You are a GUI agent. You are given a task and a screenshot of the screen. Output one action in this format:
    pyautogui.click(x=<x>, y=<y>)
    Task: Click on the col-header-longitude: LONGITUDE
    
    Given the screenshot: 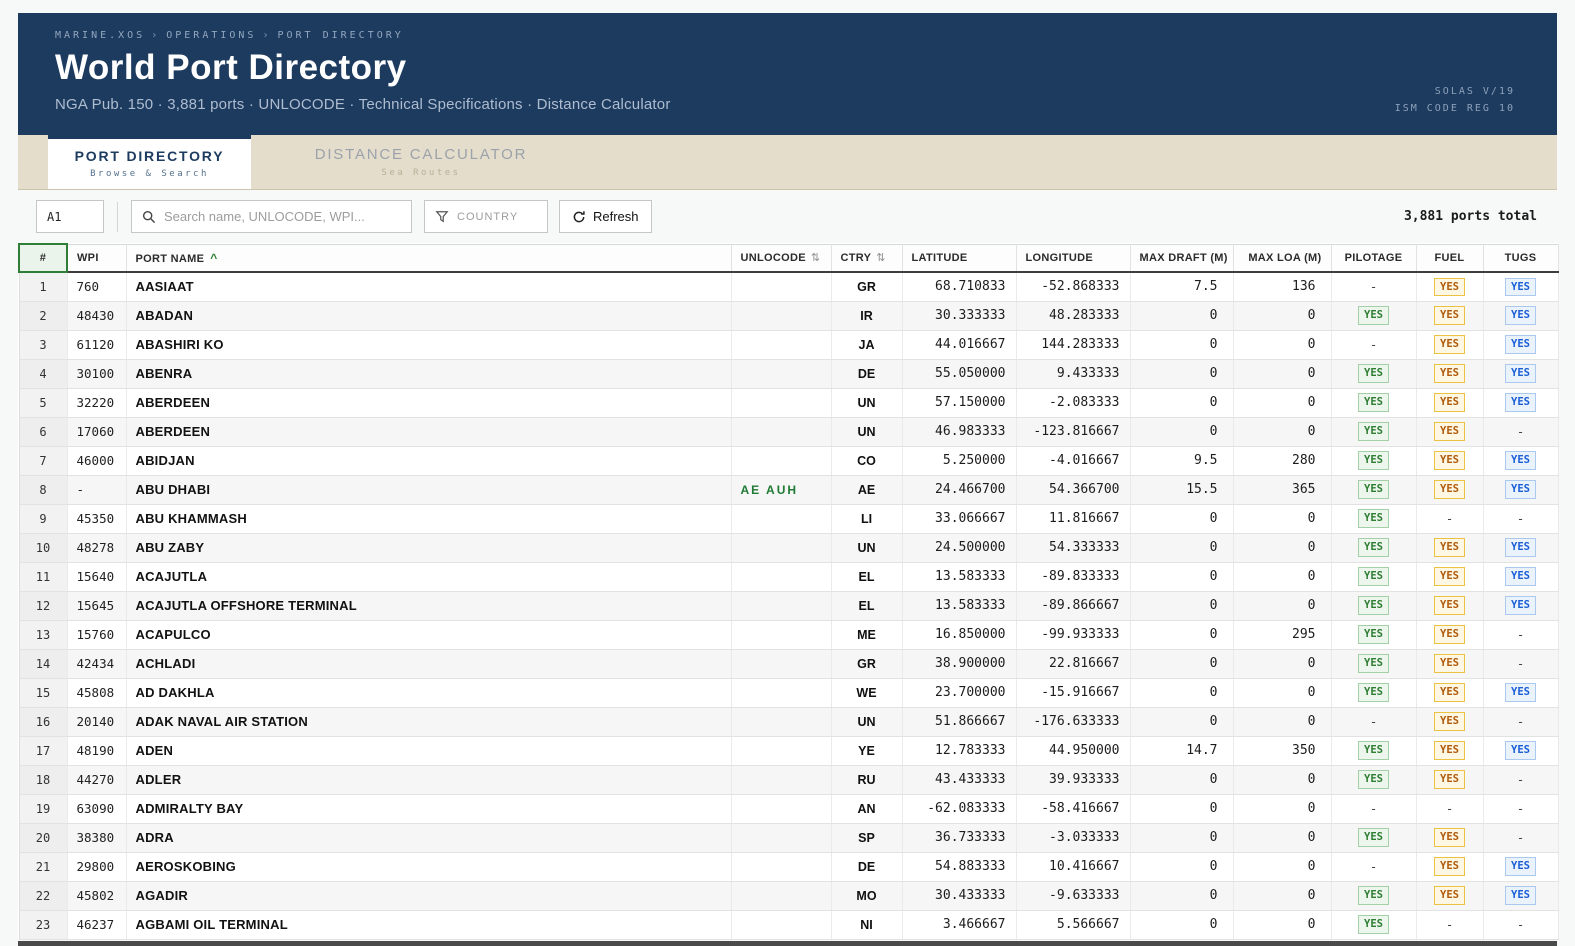 What is the action you would take?
    pyautogui.click(x=1073, y=258)
    